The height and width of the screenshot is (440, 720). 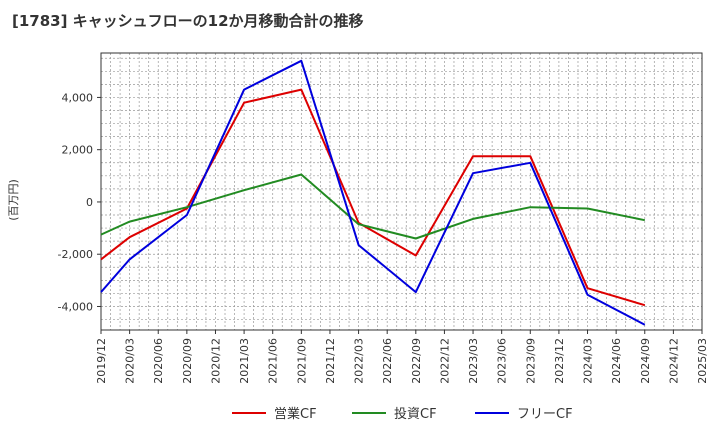 What do you see at coordinates (702, 361) in the screenshot?
I see `x-tick-label: 2025/03` at bounding box center [702, 361].